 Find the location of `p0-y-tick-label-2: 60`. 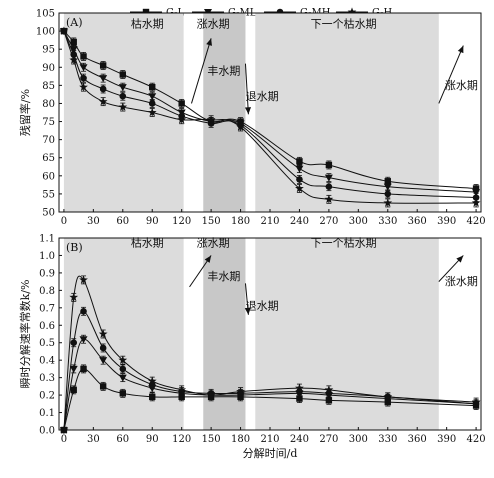

p0-y-tick-label-2: 60 is located at coordinates (48, 176).